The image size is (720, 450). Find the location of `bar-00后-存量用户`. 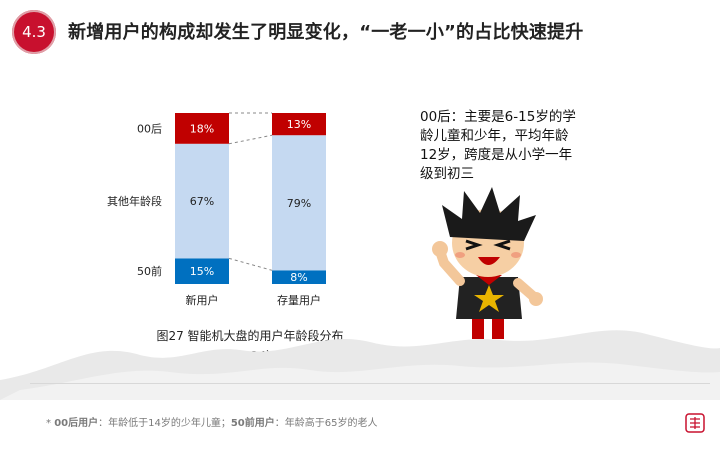

bar-00后-存量用户 is located at coordinates (299, 124).